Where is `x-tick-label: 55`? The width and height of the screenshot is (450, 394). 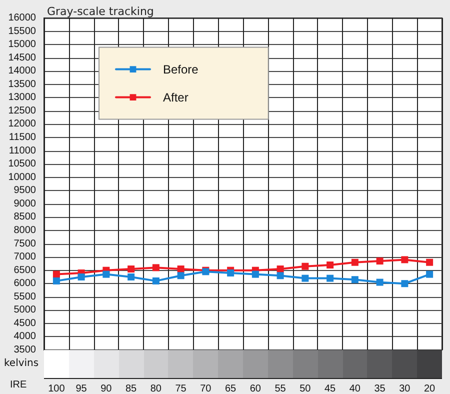 x-tick-label: 55 is located at coordinates (280, 389).